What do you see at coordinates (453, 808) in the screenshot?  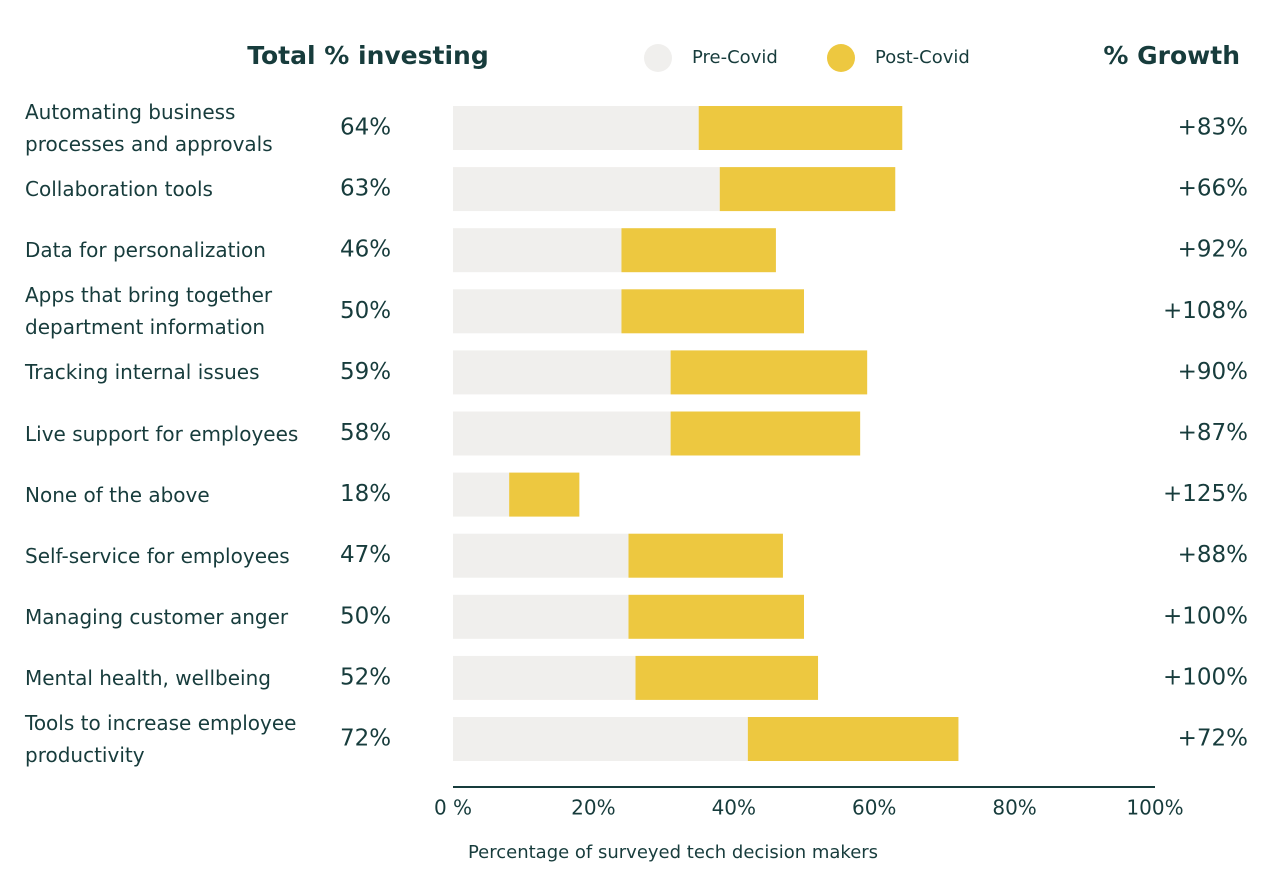 I see `x-tick-label: 0 %` at bounding box center [453, 808].